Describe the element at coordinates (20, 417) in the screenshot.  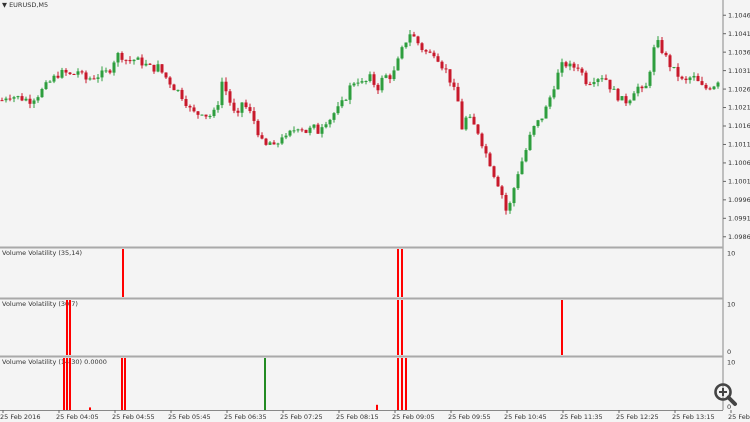
I see `time-tick-label: 25 Feb 2016` at that location.